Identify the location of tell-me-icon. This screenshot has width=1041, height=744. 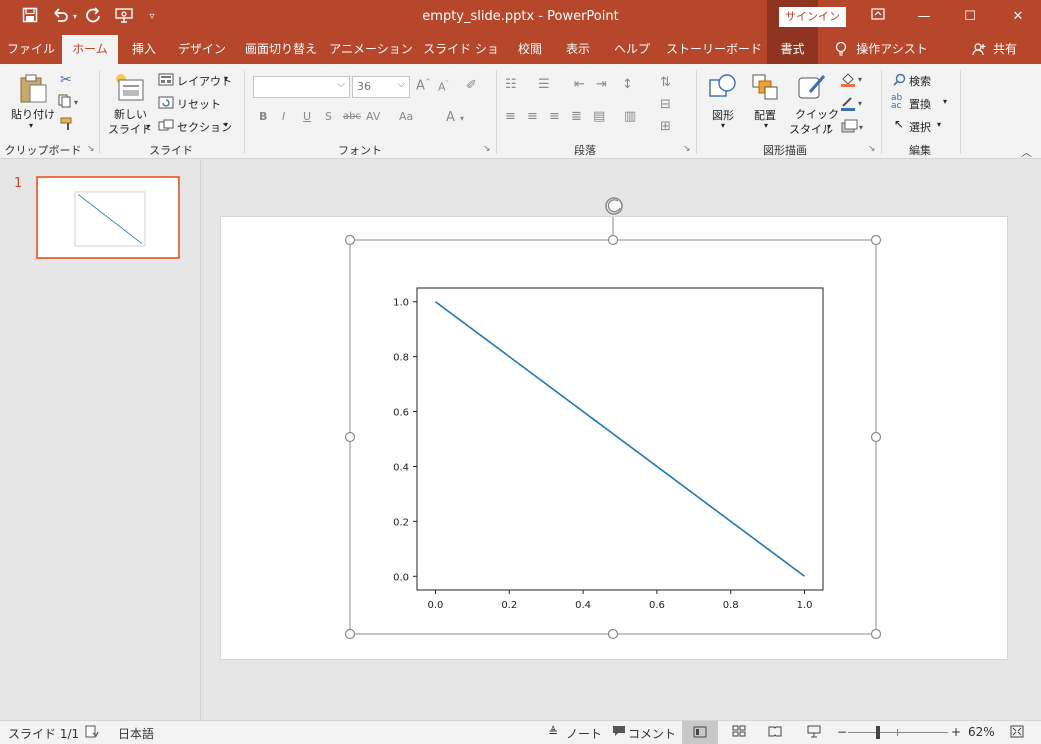
(841, 49).